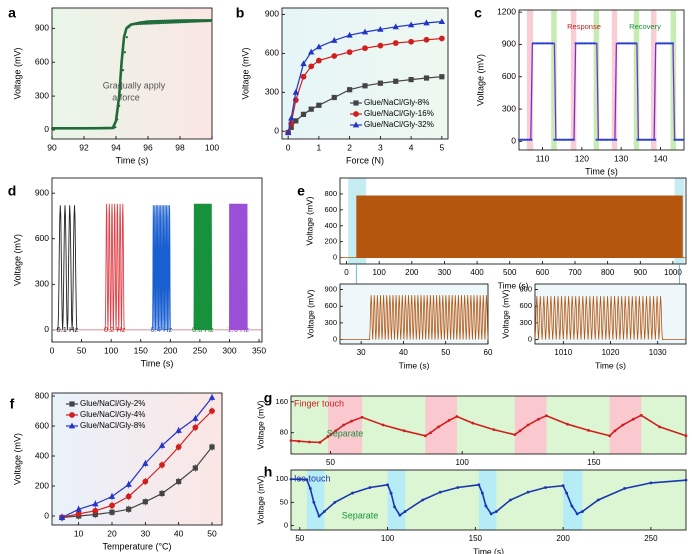 The height and width of the screenshot is (554, 692). What do you see at coordinates (114, 266) in the screenshot?
I see `burst-series` at bounding box center [114, 266].